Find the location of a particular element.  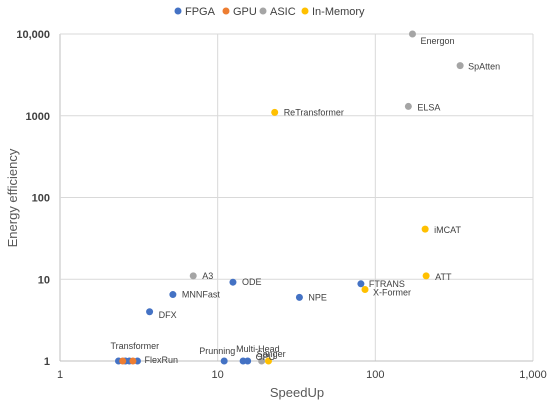

point-asic-energon is located at coordinates (412, 34).